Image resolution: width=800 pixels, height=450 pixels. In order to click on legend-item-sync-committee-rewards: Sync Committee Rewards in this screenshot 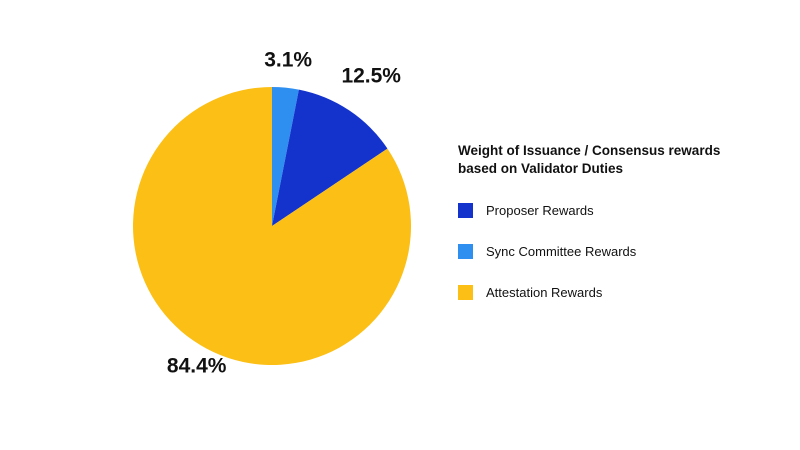, I will do `click(608, 251)`.